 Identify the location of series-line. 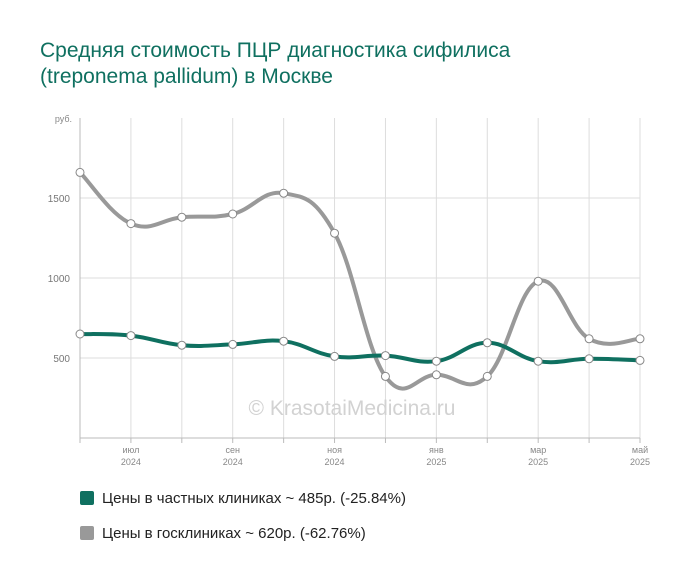
(360, 348).